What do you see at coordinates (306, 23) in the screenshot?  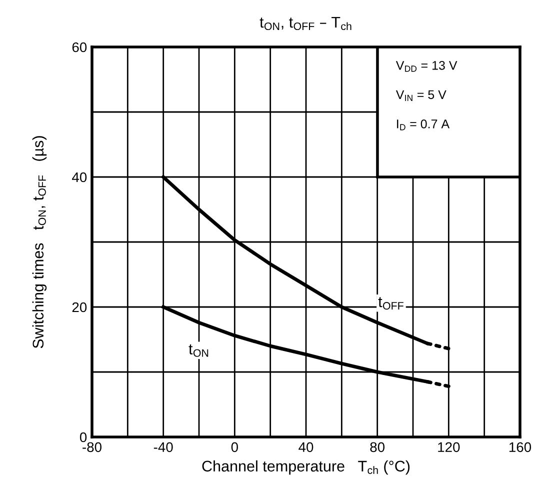 I see `chart-title: t$_{ON}$, t$_{OFF}$ – T$_{ch}$` at bounding box center [306, 23].